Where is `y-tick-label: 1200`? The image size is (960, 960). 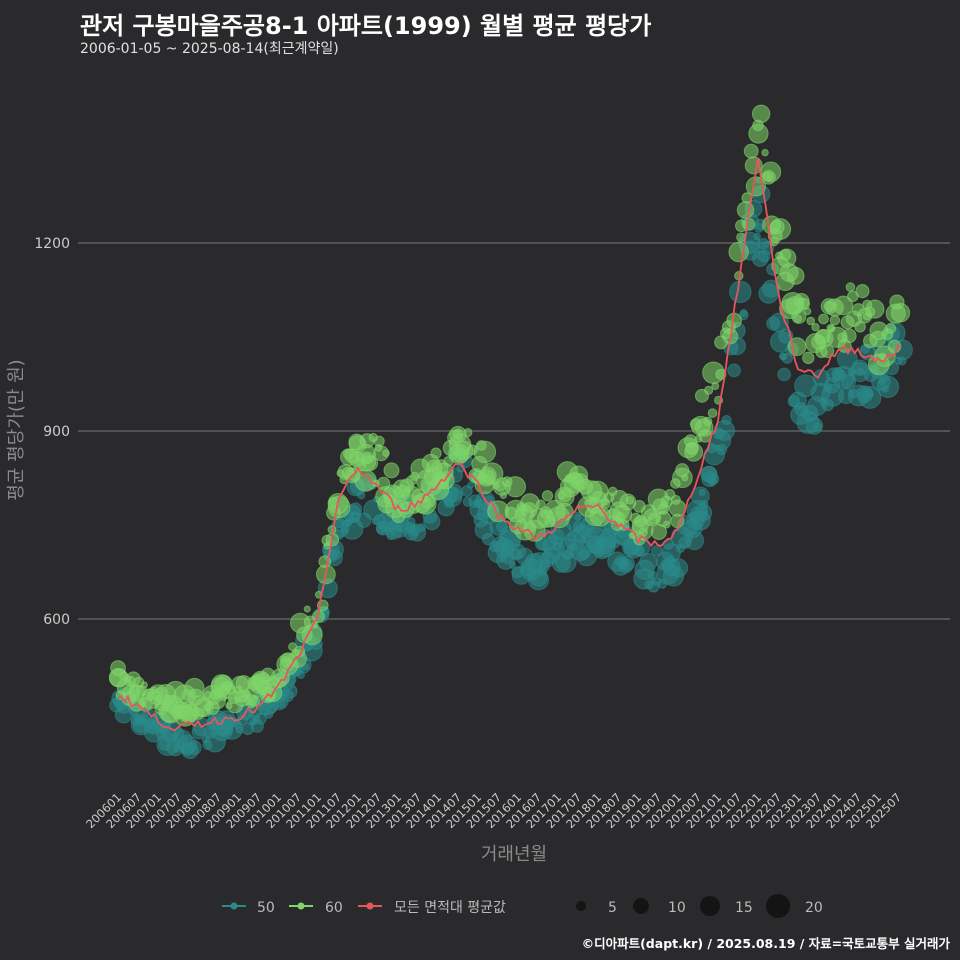
y-tick-label: 1200 is located at coordinates (52, 244).